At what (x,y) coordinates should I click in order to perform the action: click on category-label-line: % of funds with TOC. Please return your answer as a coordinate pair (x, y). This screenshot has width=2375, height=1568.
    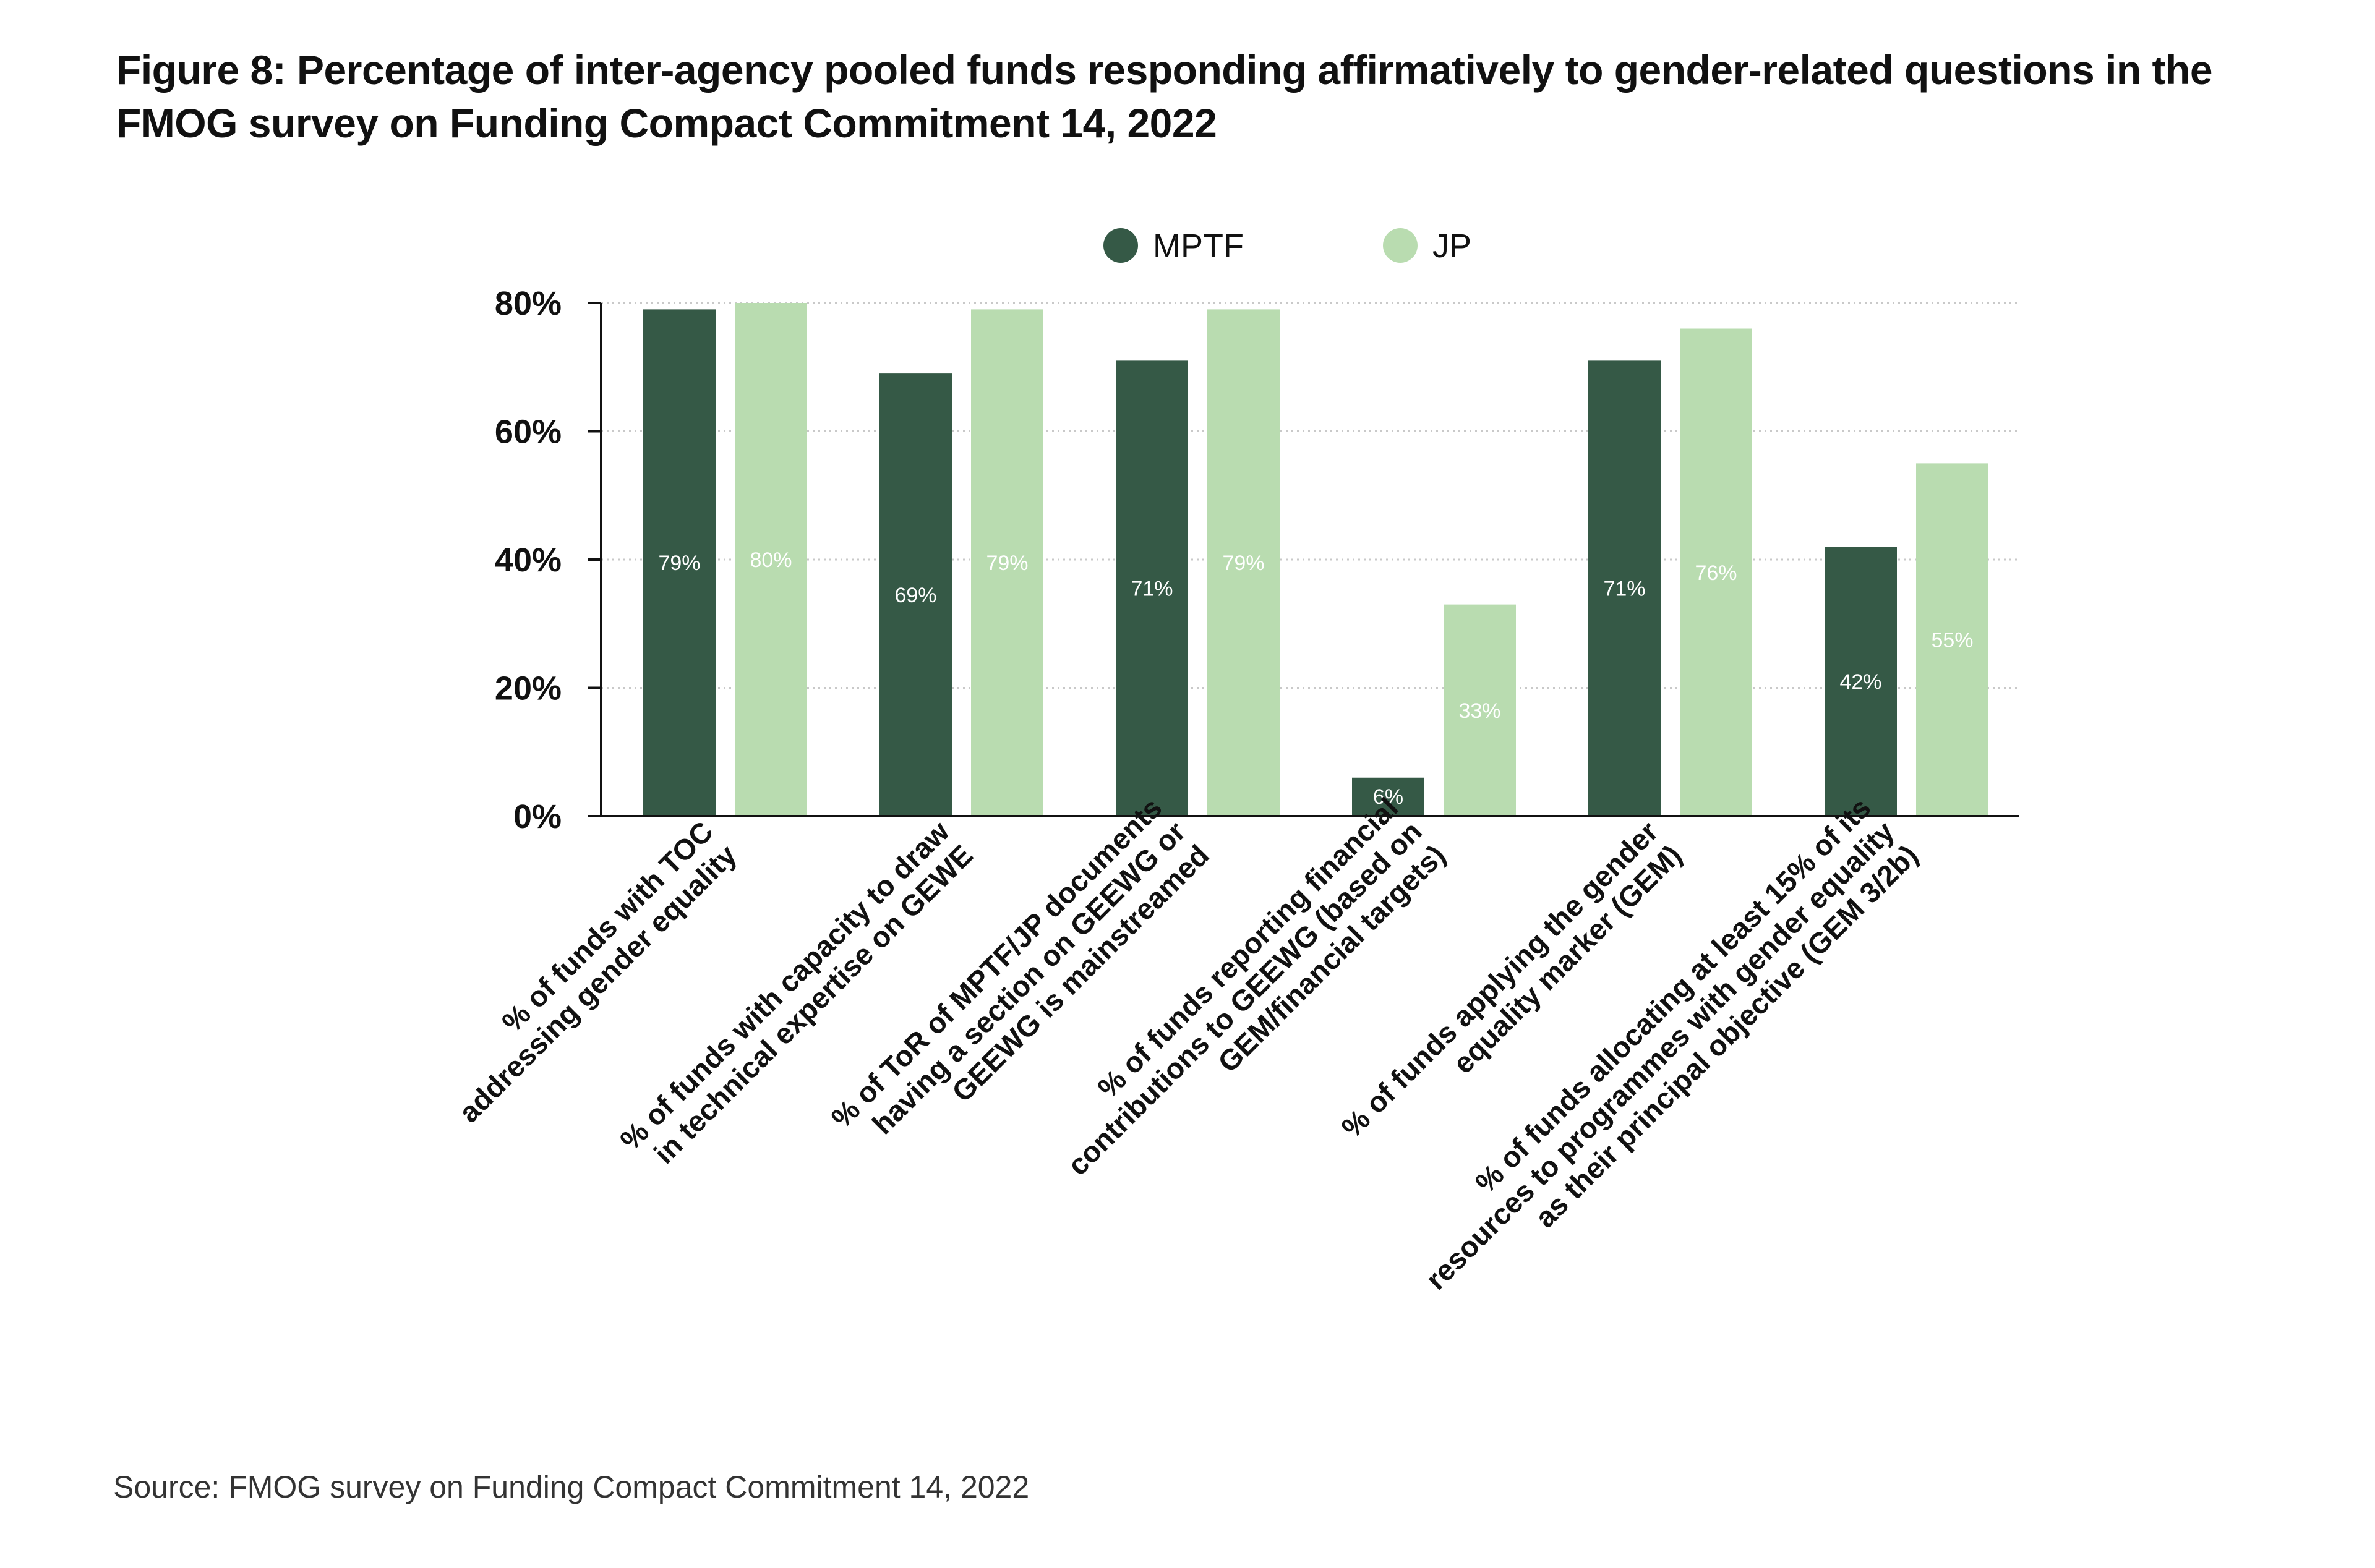
    Looking at the image, I should click on (607, 927).